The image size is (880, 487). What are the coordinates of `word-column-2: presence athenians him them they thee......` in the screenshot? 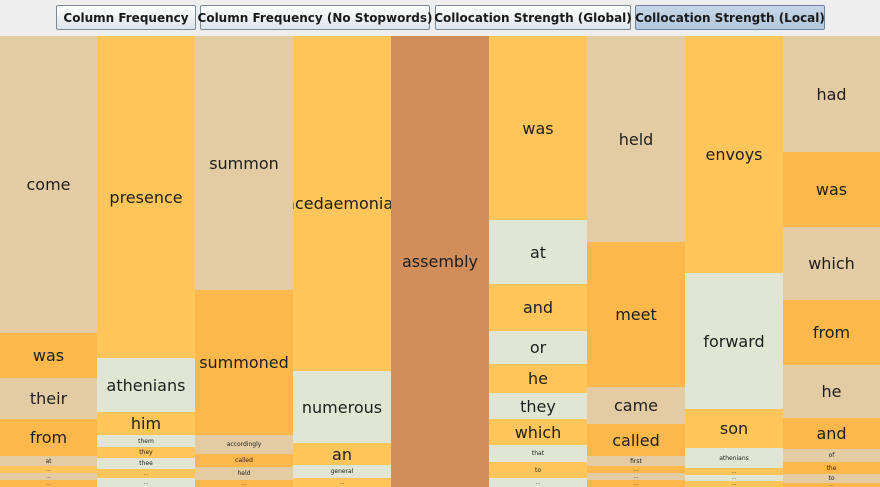 It's located at (146, 261).